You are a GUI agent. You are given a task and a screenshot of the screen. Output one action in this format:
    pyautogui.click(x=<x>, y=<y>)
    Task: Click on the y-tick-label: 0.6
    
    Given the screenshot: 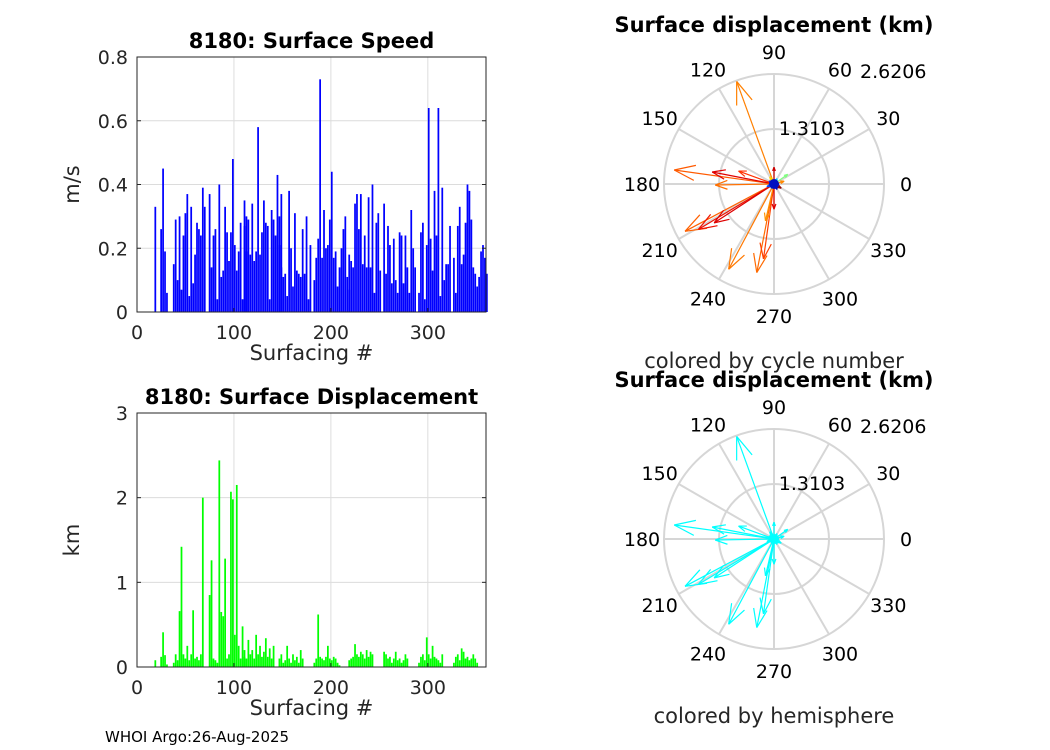 What is the action you would take?
    pyautogui.click(x=113, y=122)
    